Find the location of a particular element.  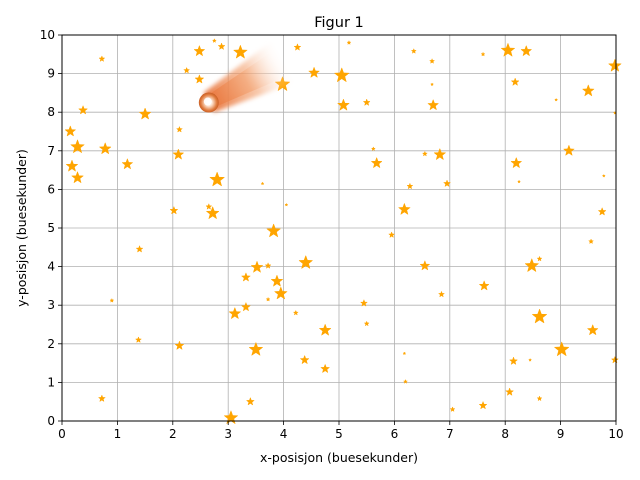

x-tick-label-0: 0 is located at coordinates (62, 434).